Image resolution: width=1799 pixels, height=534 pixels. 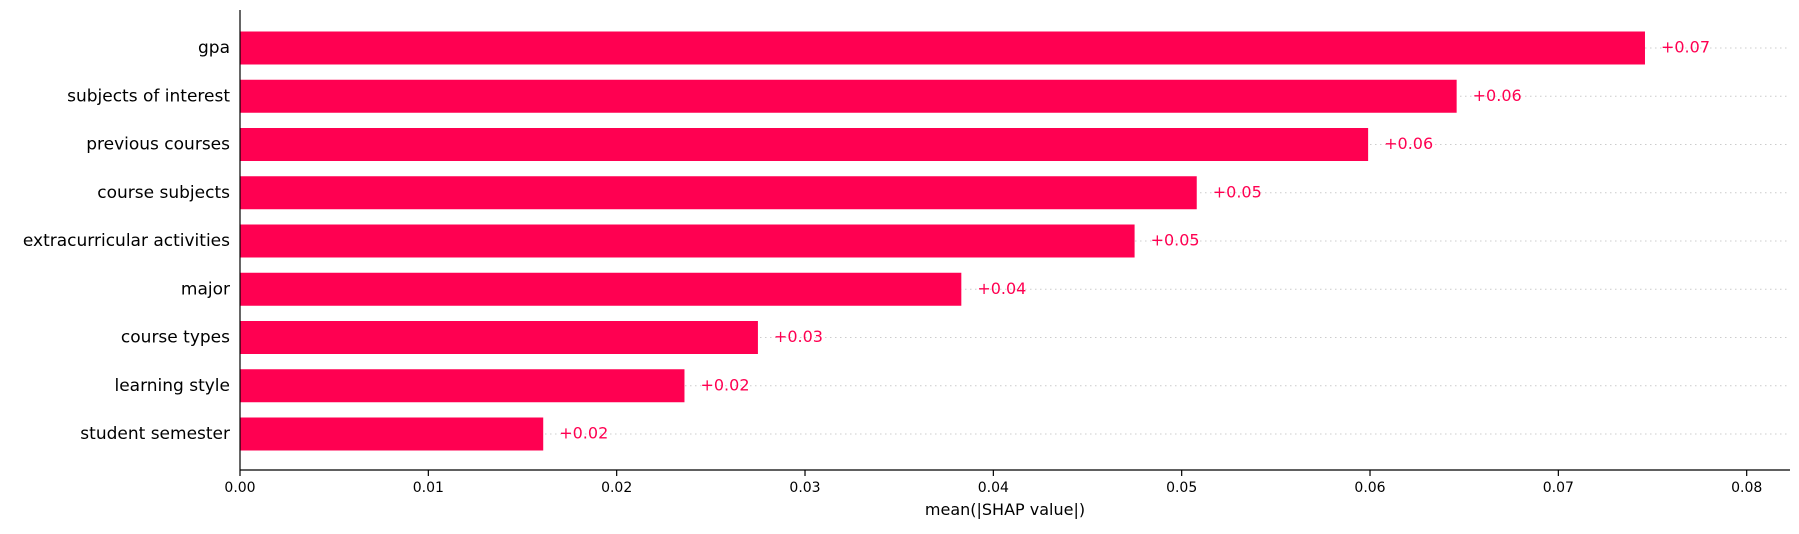 What do you see at coordinates (175, 338) in the screenshot?
I see `category-label: course types` at bounding box center [175, 338].